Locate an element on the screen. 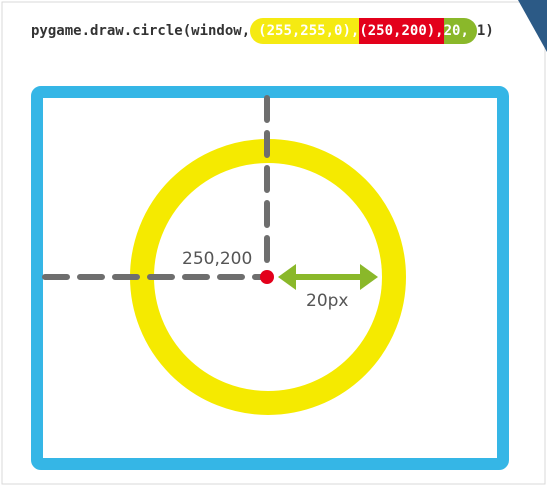 The height and width of the screenshot is (486, 547). page-corner-fold is located at coordinates (532, 26).